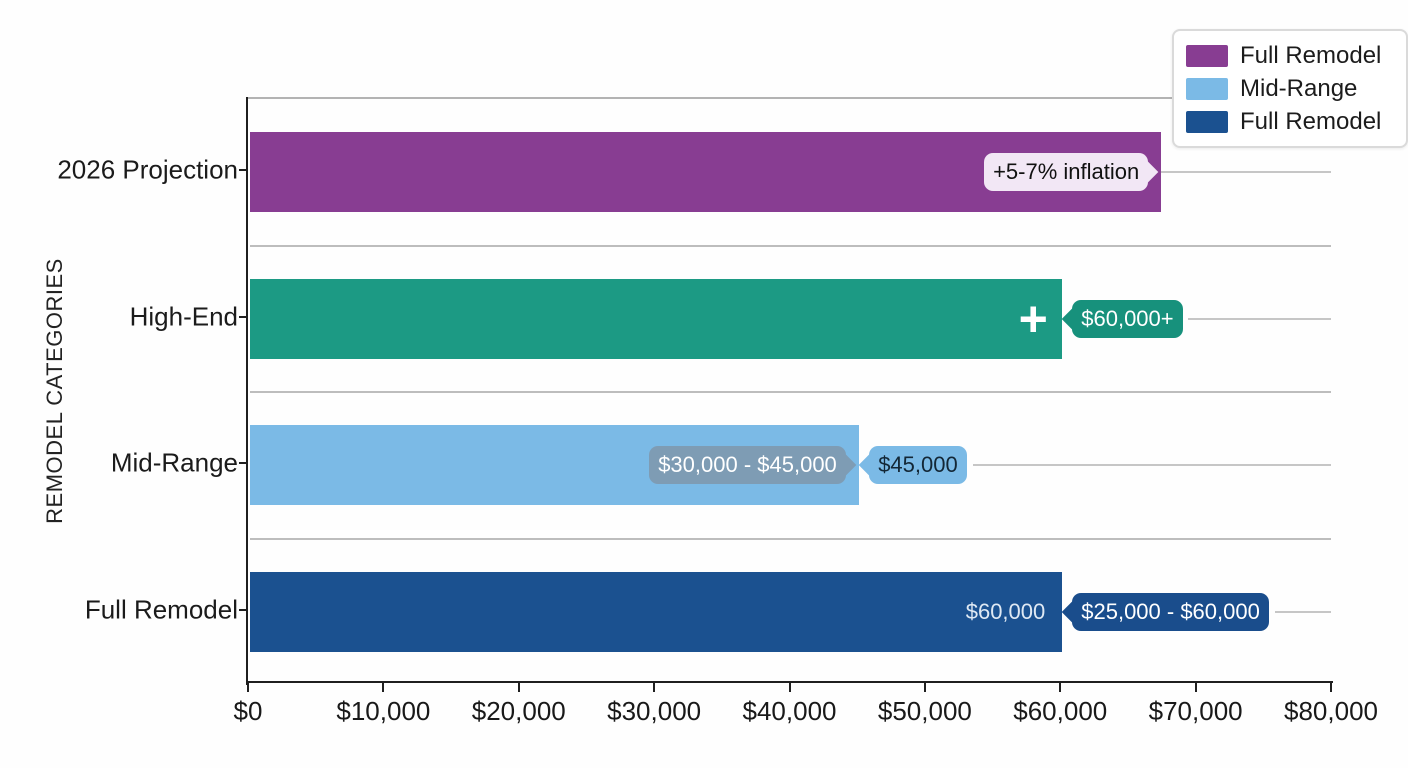 The image size is (1408, 768). What do you see at coordinates (1122, 318) in the screenshot?
I see `value-callout-pill: $60,000+` at bounding box center [1122, 318].